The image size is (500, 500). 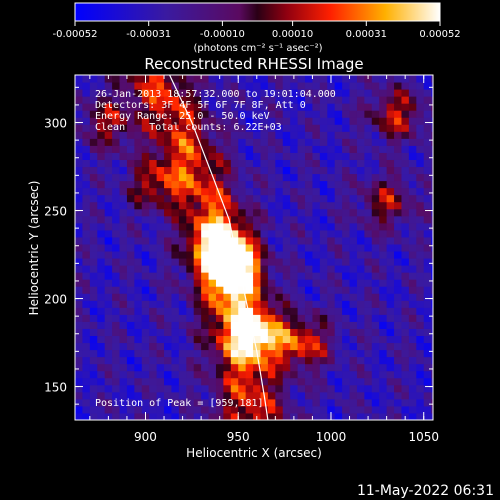 I want to click on y-axis-label: Heliocentric Y (arcsec), so click(x=34, y=248).